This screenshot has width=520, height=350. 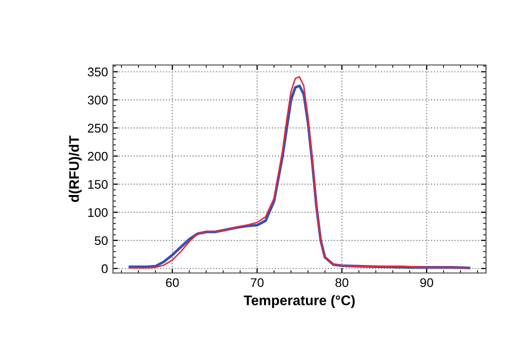 What do you see at coordinates (257, 283) in the screenshot?
I see `x-tick-label: 70` at bounding box center [257, 283].